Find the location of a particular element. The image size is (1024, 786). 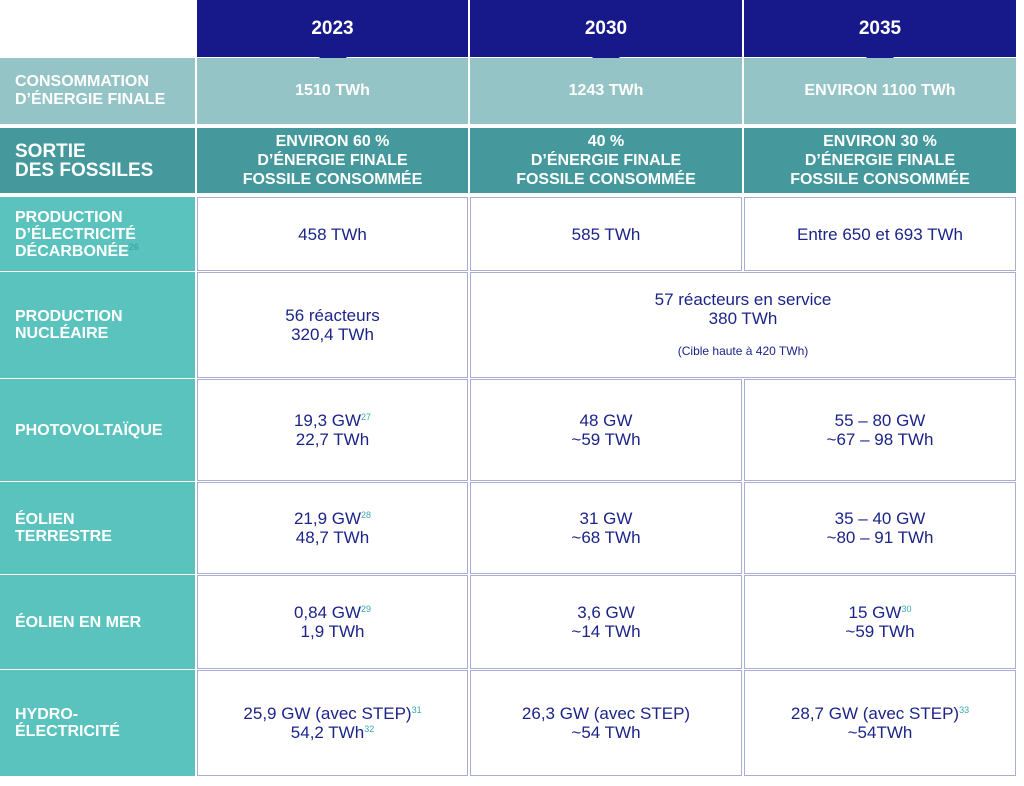

cell: 21,9 GW28 48,7 TWh is located at coordinates (332, 528).